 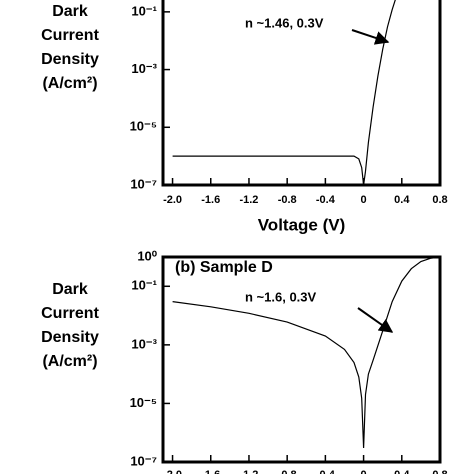 What do you see at coordinates (284, 22) in the screenshot?
I see `annotation: n ~1.46, 0.3V` at bounding box center [284, 22].